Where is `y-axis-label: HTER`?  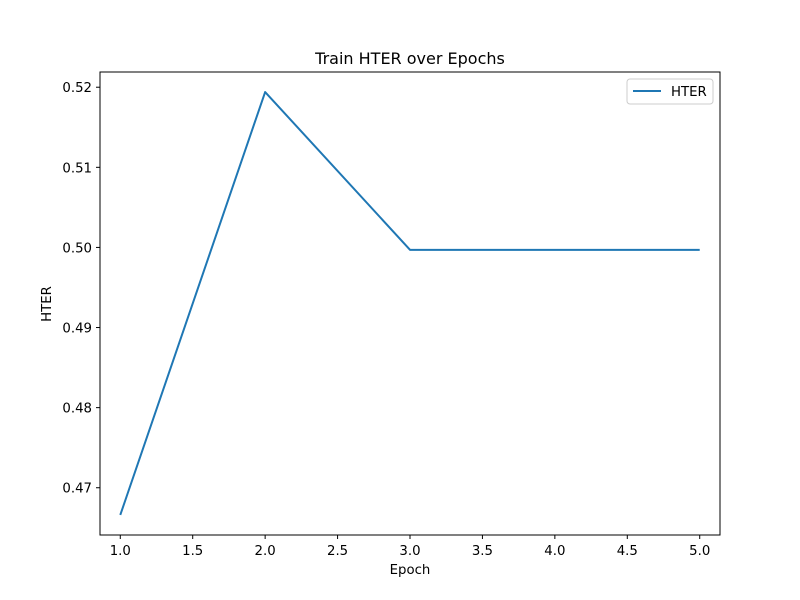
y-axis-label: HTER is located at coordinates (47, 304).